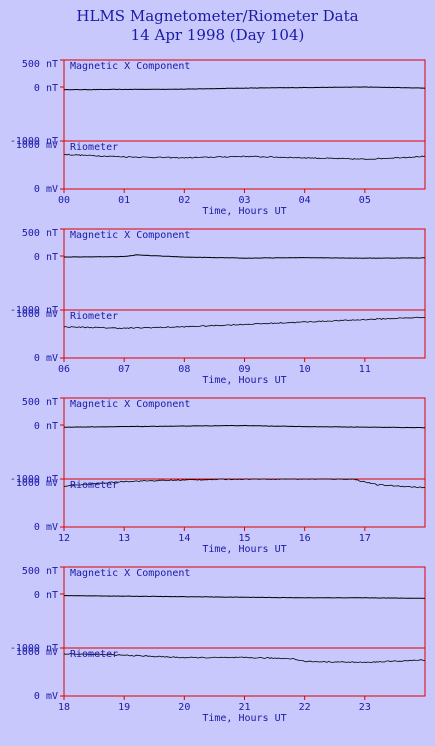 The image size is (435, 746). What do you see at coordinates (184, 369) in the screenshot?
I see `x-tick-label: 08` at bounding box center [184, 369].